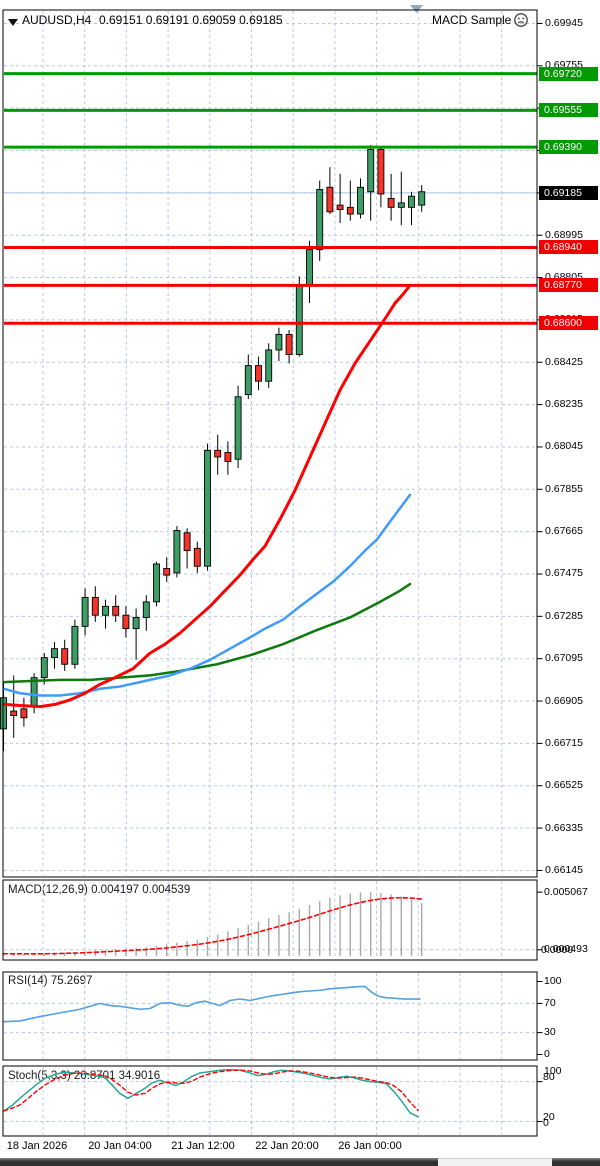 This screenshot has height=1166, width=600. Describe the element at coordinates (568, 247) in the screenshot. I see `red-level-badge: 0.68940` at that location.